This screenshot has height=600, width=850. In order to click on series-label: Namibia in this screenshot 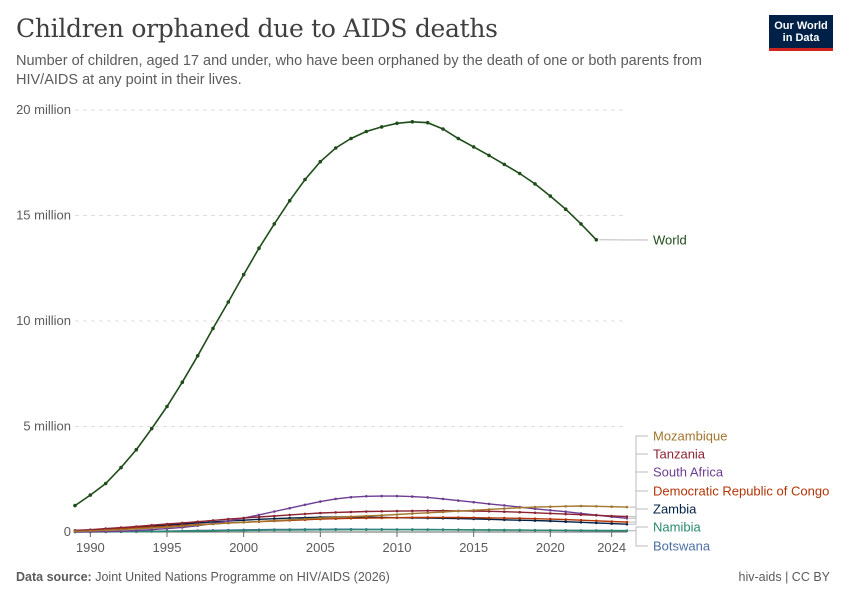, I will do `click(677, 527)`.